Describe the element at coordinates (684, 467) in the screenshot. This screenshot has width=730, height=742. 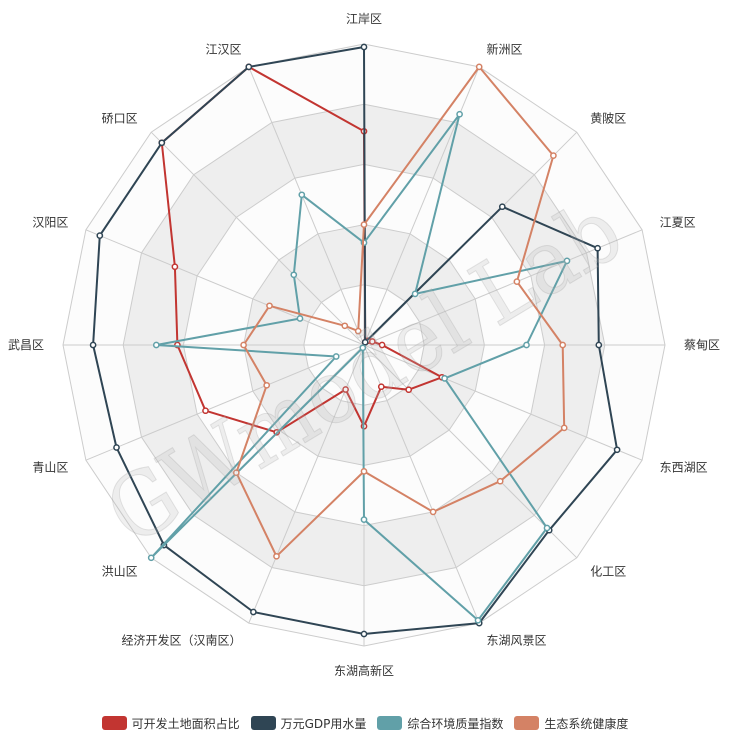
I see `axis-label: 东西湖区` at that location.